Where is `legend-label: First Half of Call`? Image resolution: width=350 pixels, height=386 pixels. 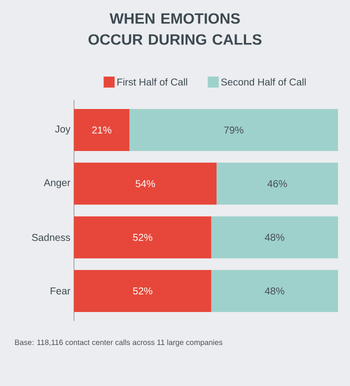
legend-label: First Half of Call is located at coordinates (152, 82).